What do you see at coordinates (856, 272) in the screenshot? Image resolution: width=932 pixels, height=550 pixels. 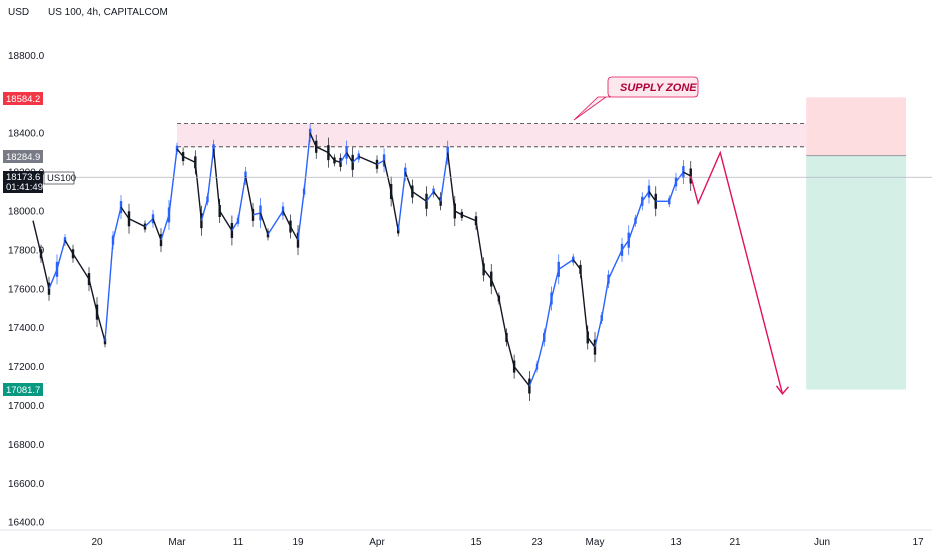 I see `take-profit-zone` at bounding box center [856, 272].